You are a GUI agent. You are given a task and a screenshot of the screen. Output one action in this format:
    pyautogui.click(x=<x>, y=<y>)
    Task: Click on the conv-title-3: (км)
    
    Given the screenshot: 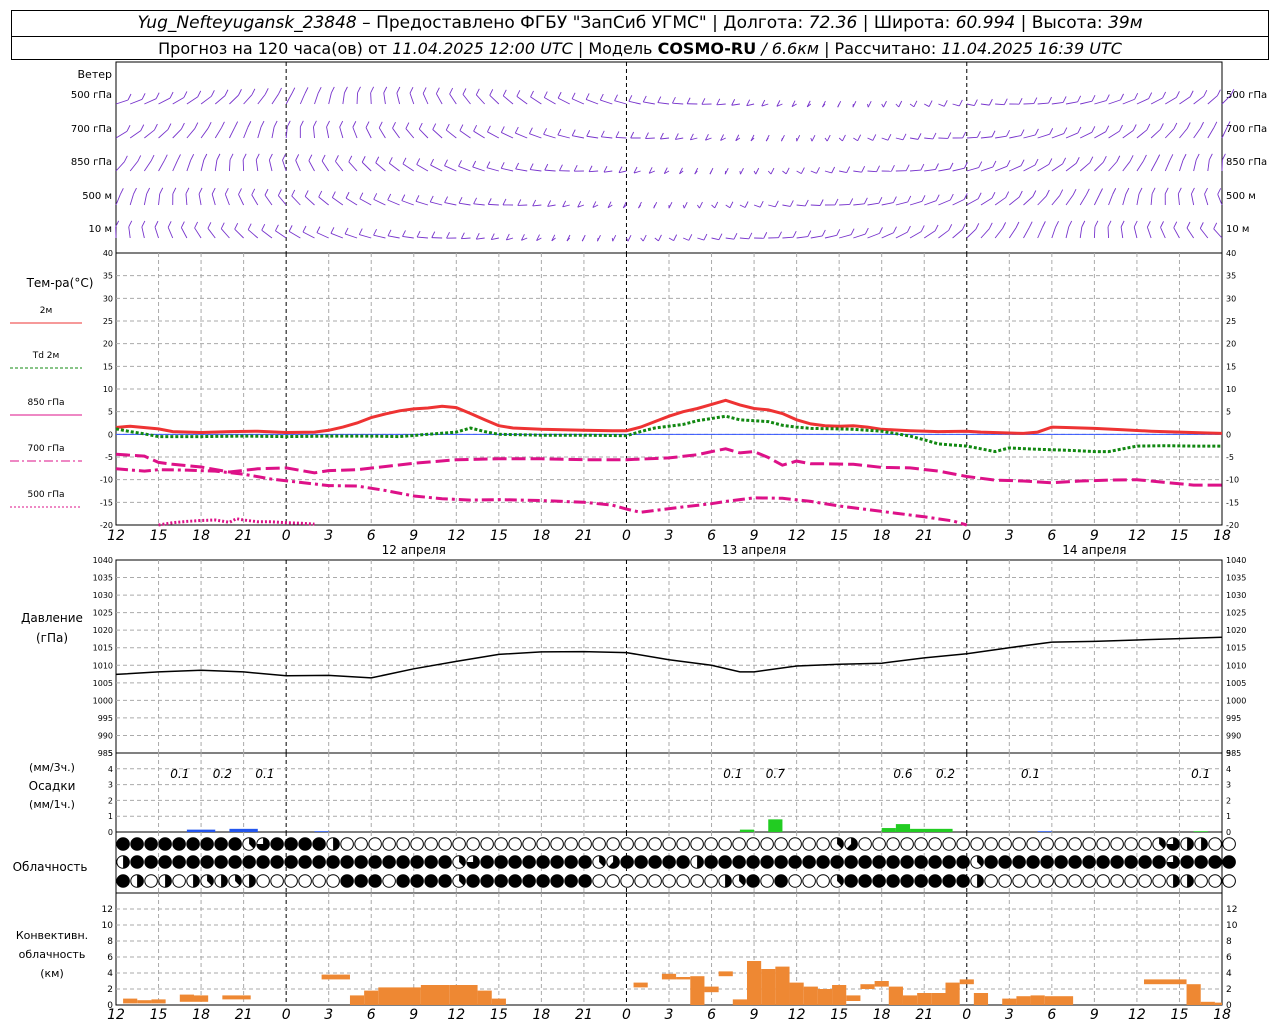 What is the action you would take?
    pyautogui.click(x=52, y=973)
    